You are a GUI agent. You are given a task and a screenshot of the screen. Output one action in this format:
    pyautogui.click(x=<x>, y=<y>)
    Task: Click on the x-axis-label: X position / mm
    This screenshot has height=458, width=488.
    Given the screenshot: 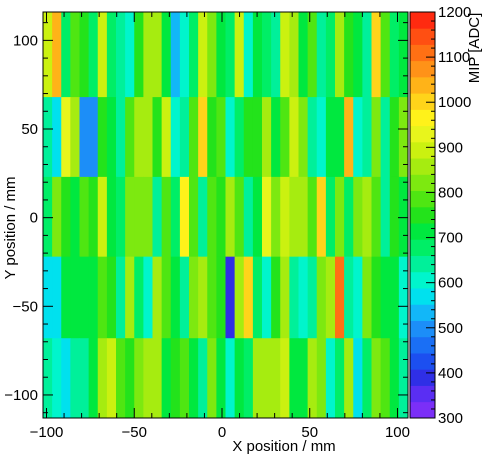 What is the action you would take?
    pyautogui.click(x=283, y=446)
    